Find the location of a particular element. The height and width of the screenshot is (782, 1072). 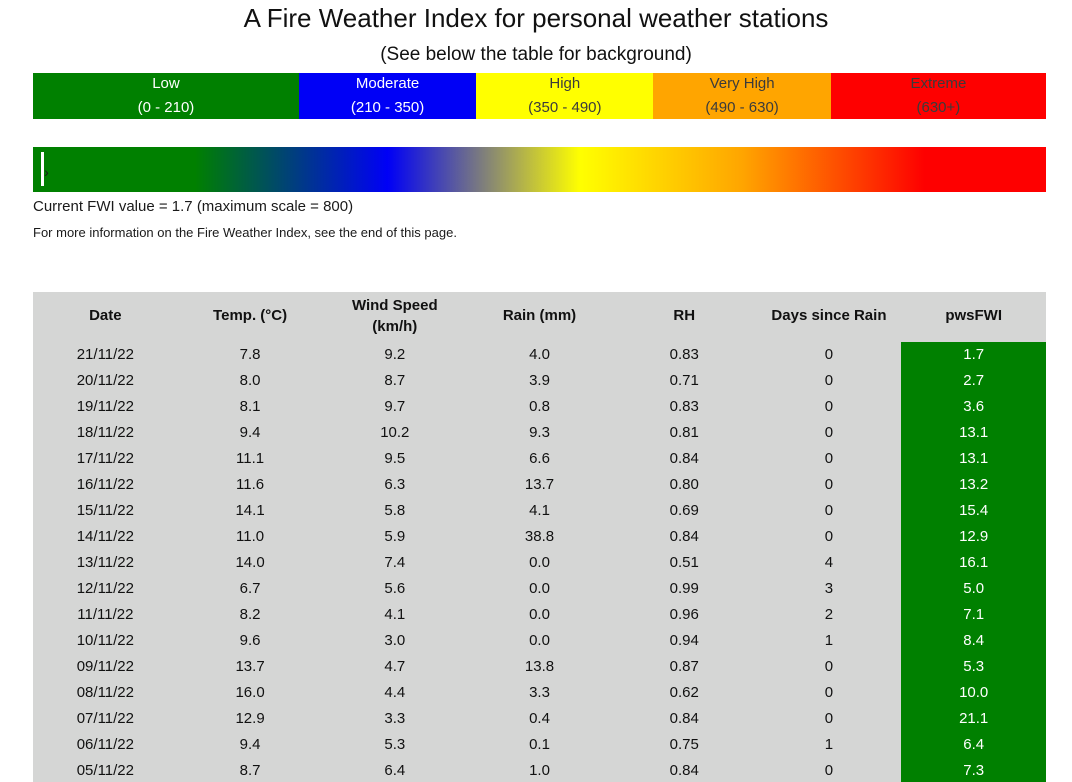

cell-pwsfwi: 2.7 is located at coordinates (974, 380).